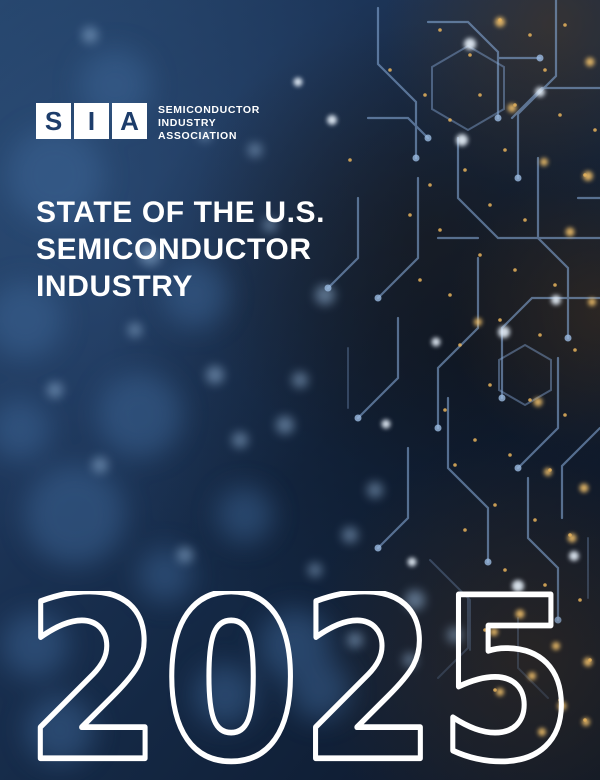 The width and height of the screenshot is (600, 780). I want to click on sia-logo: S I A SEMICONDUCTOR INDUSTRY ASSOCIATION, so click(148, 123).